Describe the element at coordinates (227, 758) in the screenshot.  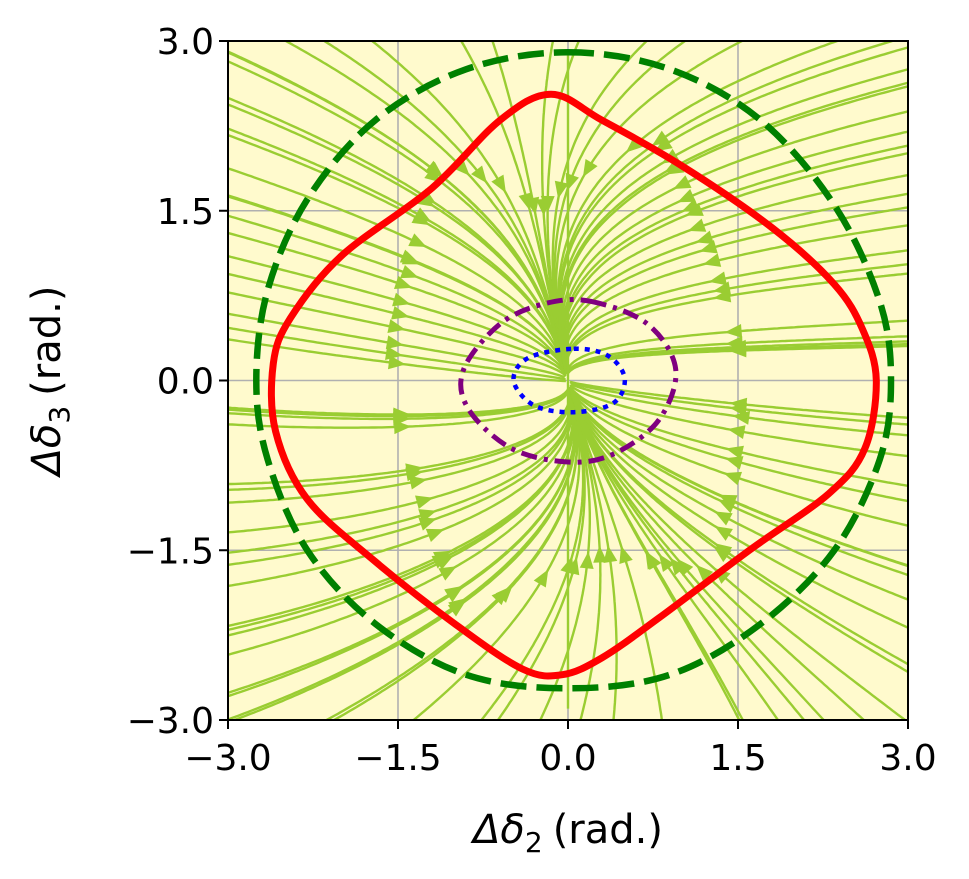
I see `x-tick-label: −3.0` at that location.